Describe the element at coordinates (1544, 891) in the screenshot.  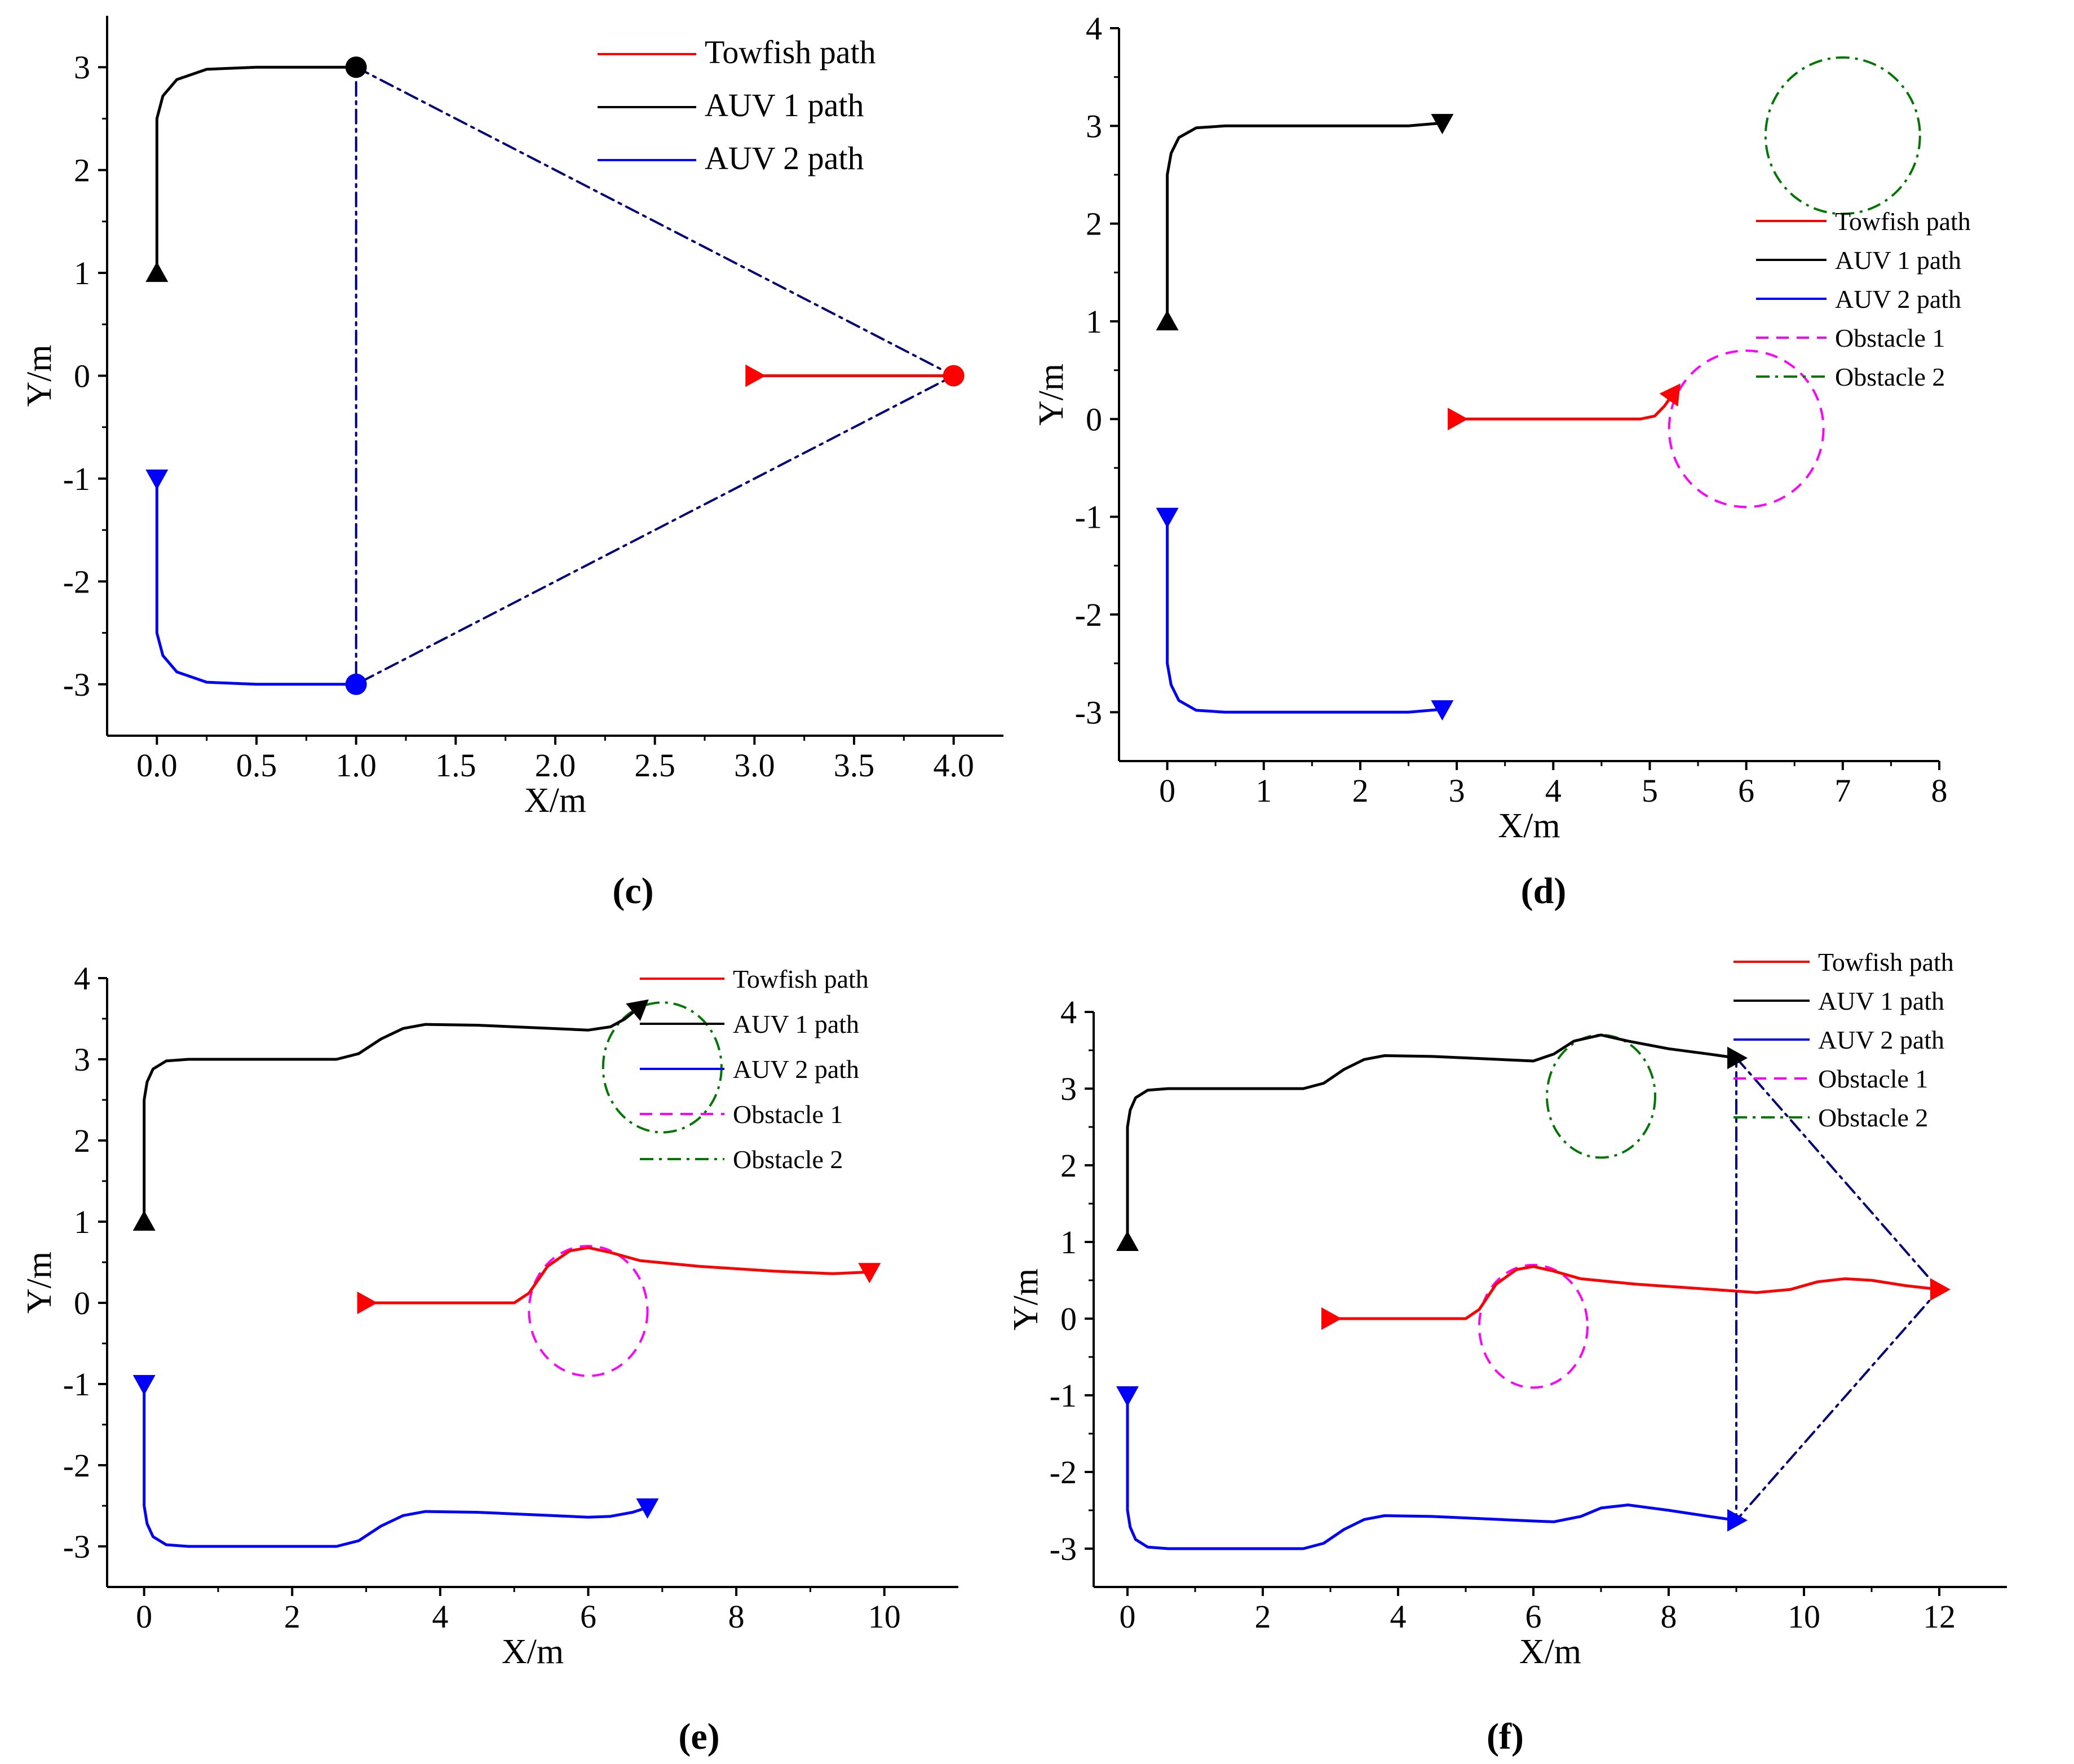
I see `panel-label-d: (d)` at that location.